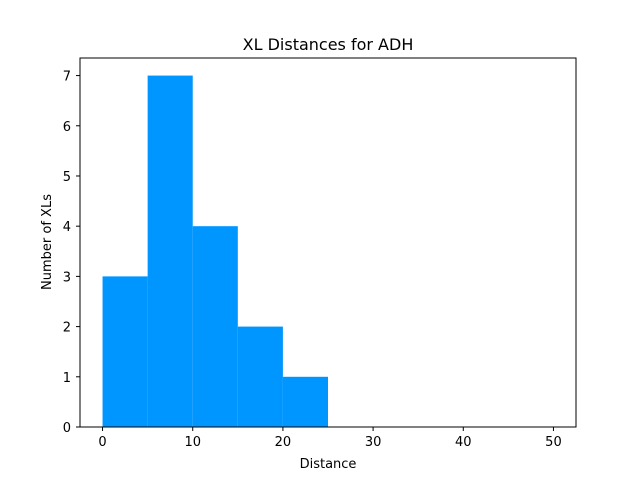  What do you see at coordinates (373, 442) in the screenshot?
I see `x-tick-label-3: 30` at bounding box center [373, 442].